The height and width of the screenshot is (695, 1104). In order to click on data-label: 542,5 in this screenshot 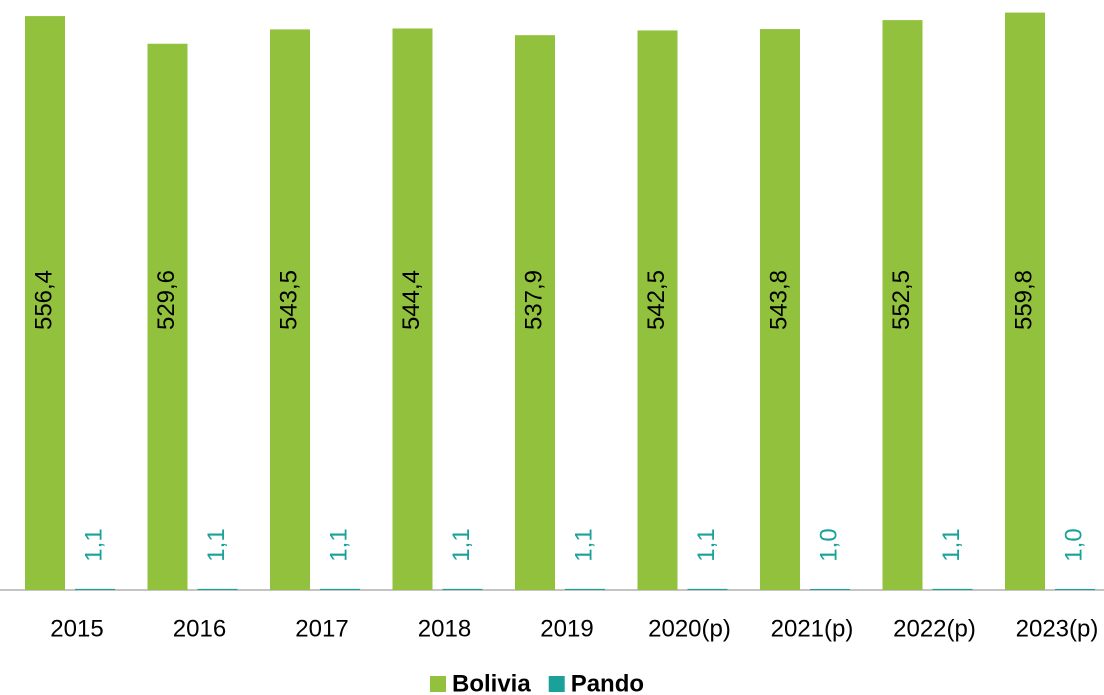, I will do `click(656, 300)`.